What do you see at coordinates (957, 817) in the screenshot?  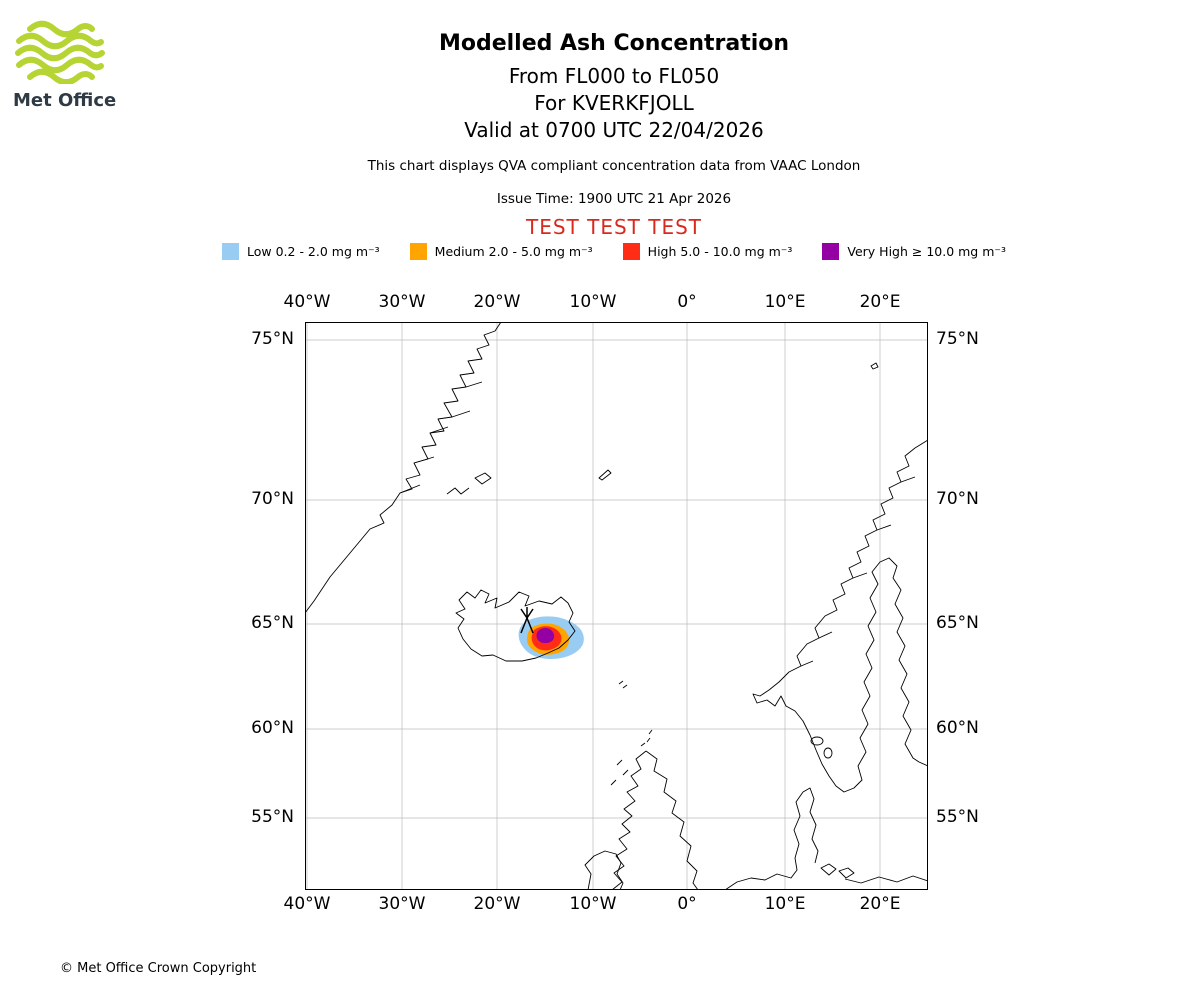 I see `lat-tick-right: 55°N` at bounding box center [957, 817].